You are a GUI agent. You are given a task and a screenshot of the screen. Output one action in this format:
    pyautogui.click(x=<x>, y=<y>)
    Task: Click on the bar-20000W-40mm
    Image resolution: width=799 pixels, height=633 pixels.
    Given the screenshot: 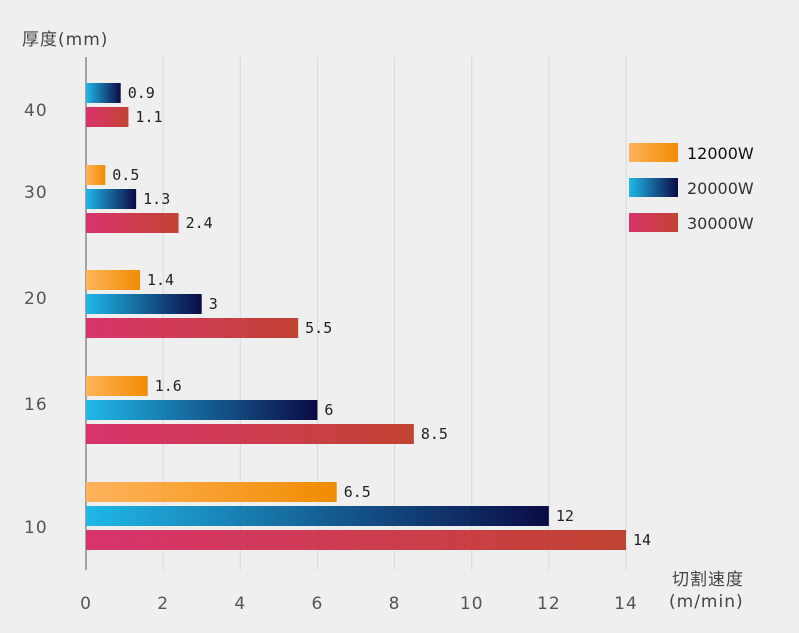 What is the action you would take?
    pyautogui.click(x=103, y=93)
    